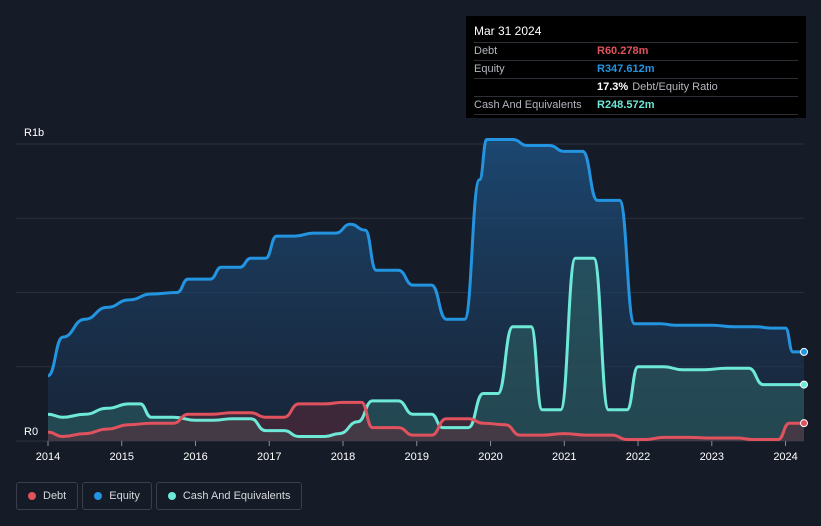 The height and width of the screenshot is (526, 821). Describe the element at coordinates (31, 432) in the screenshot. I see `y-tick-label-bottom: R0` at that location.